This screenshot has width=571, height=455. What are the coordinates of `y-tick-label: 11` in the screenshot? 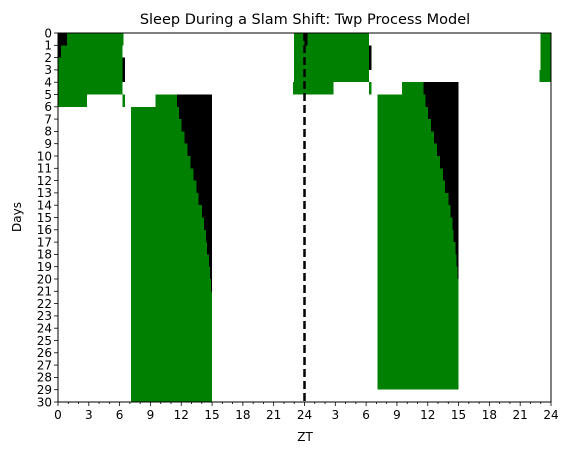 It's located at (44, 169).